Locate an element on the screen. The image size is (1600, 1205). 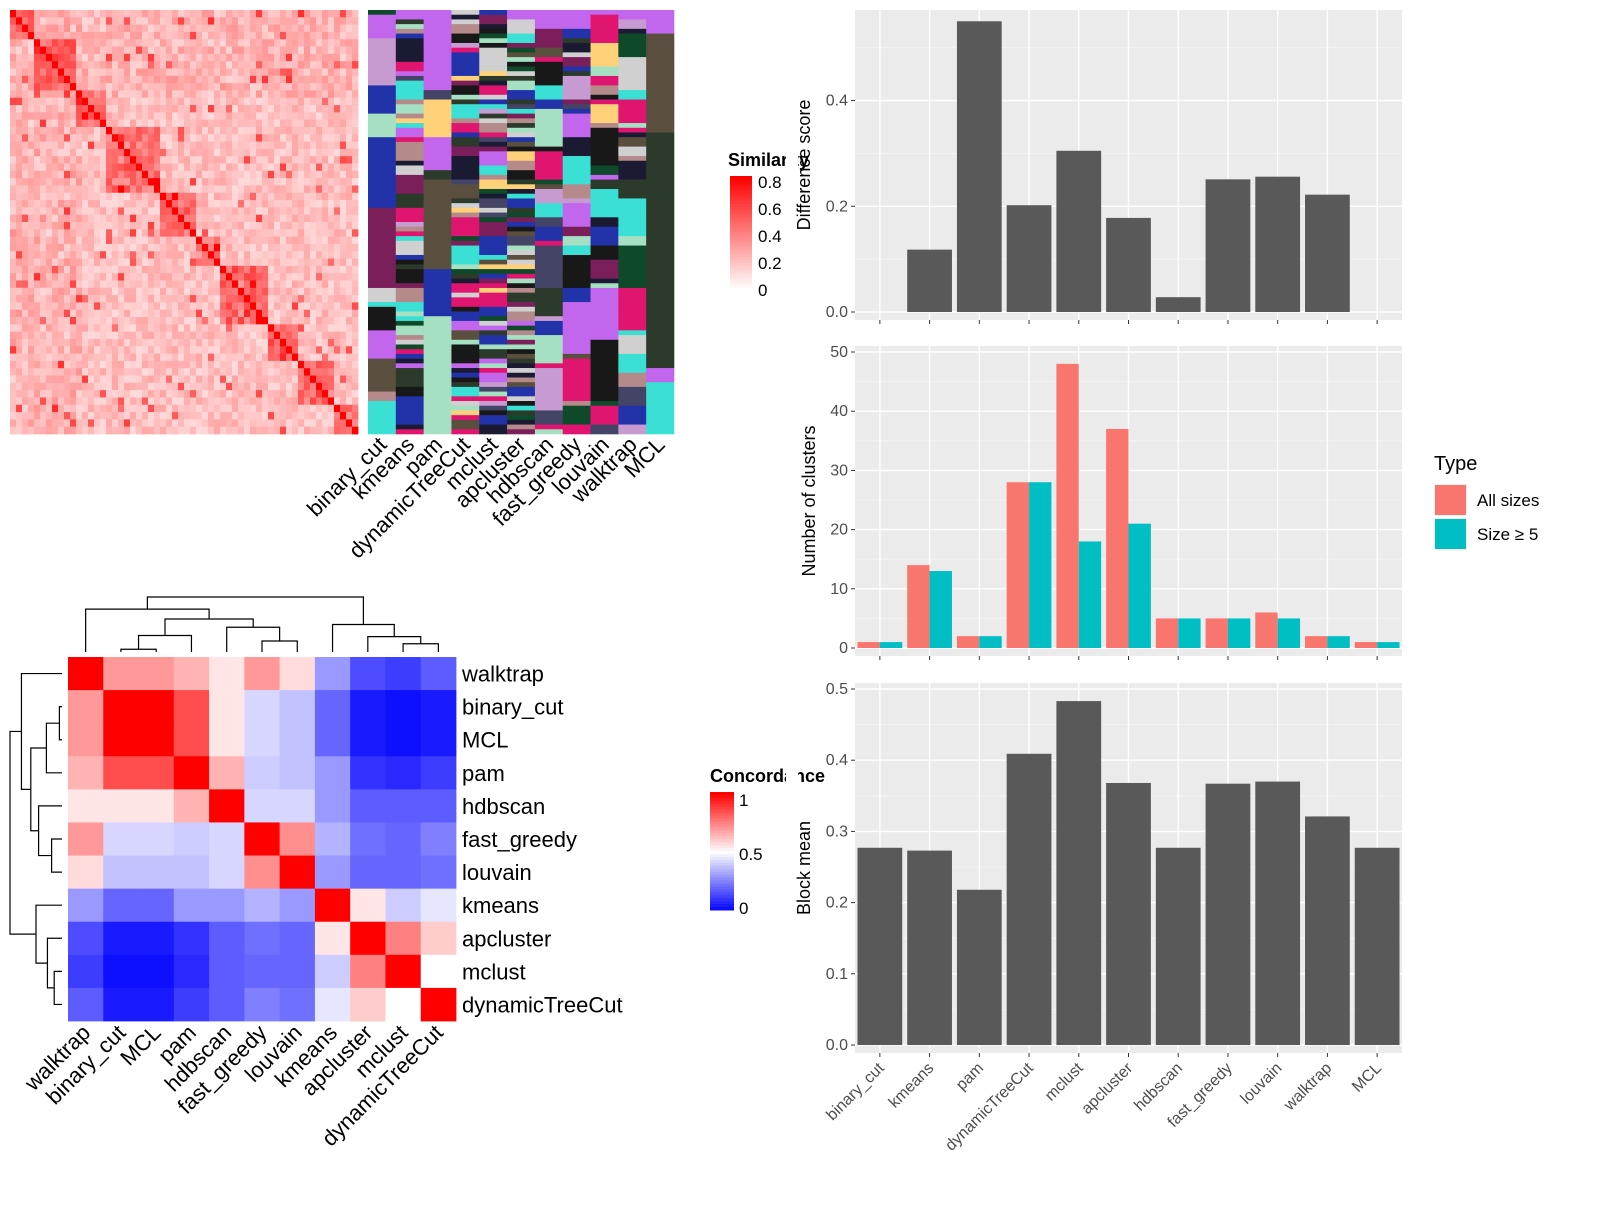
concordance-legend-swatch is located at coordinates (722, 838).